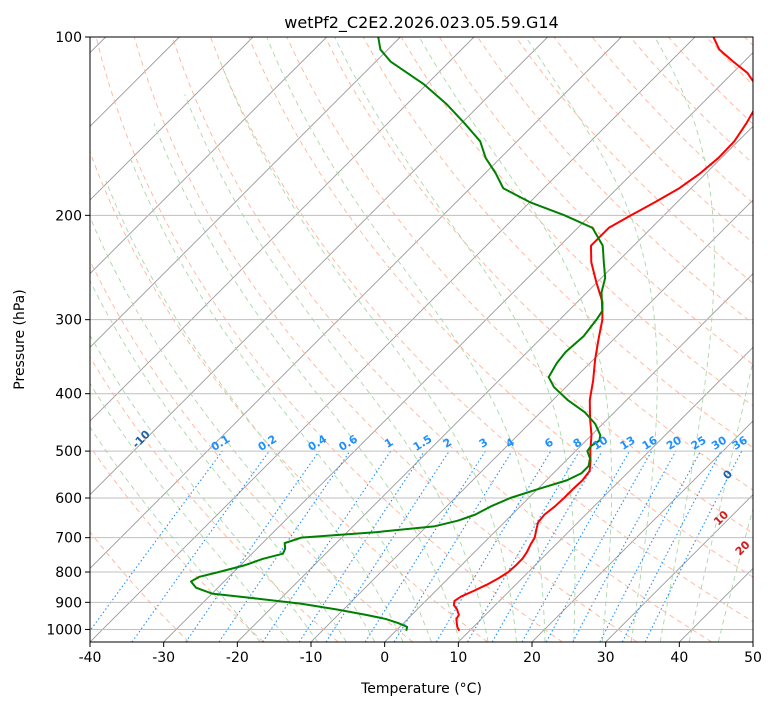 This screenshot has width=775, height=712. I want to click on chart-title: wetPf2_C2E2.2026.023.05.59.G14, so click(421, 23).